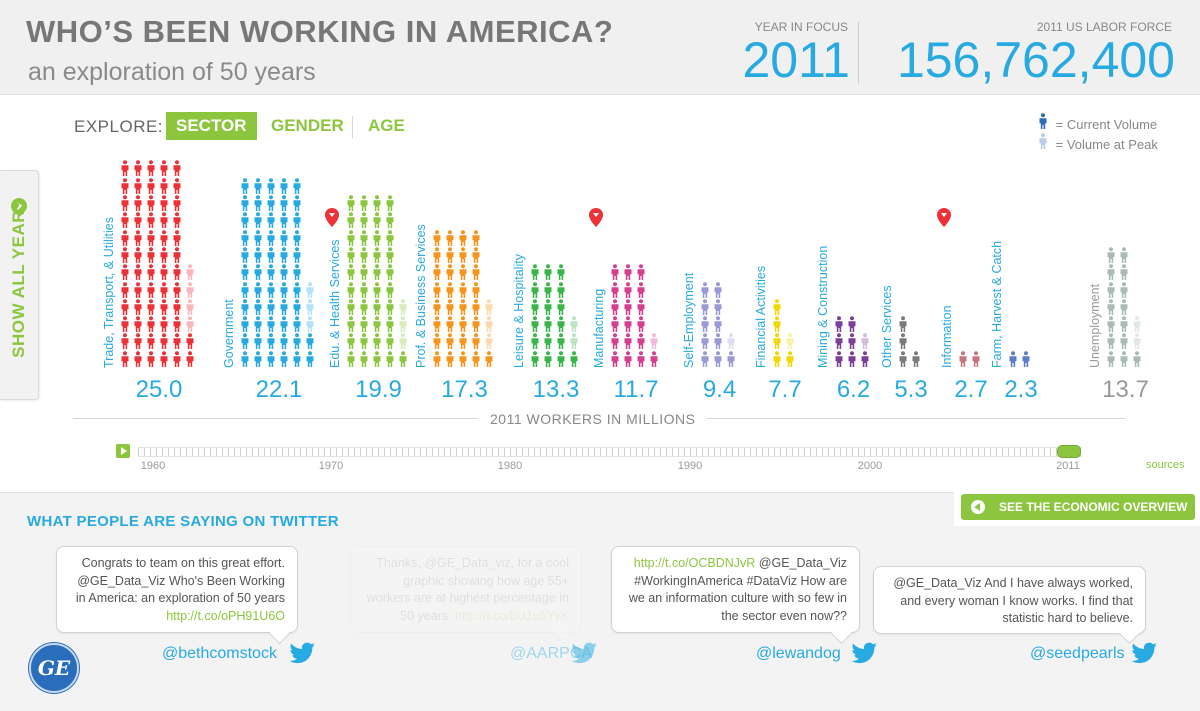  What do you see at coordinates (464, 389) in the screenshot?
I see `sector-value: 17.3` at bounding box center [464, 389].